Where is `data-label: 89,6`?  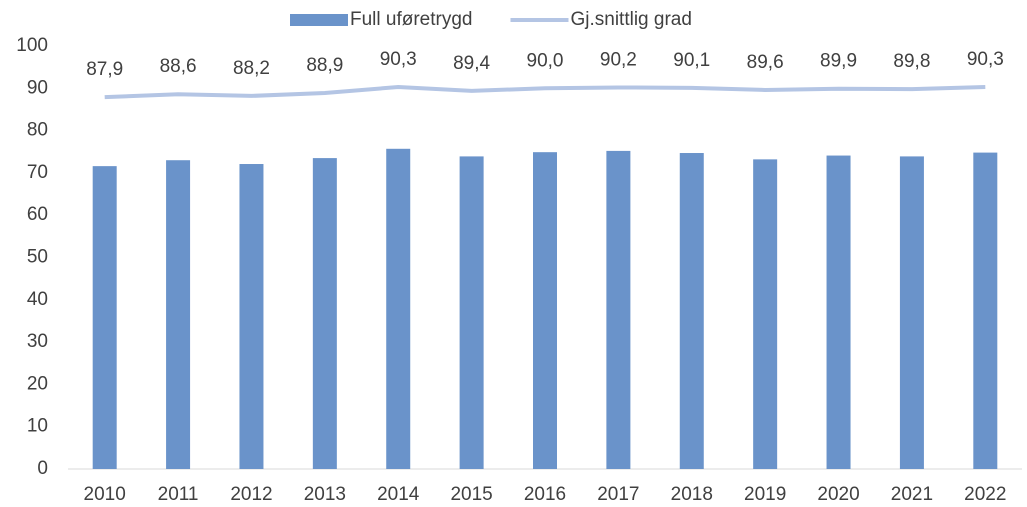 data-label: 89,6 is located at coordinates (765, 62).